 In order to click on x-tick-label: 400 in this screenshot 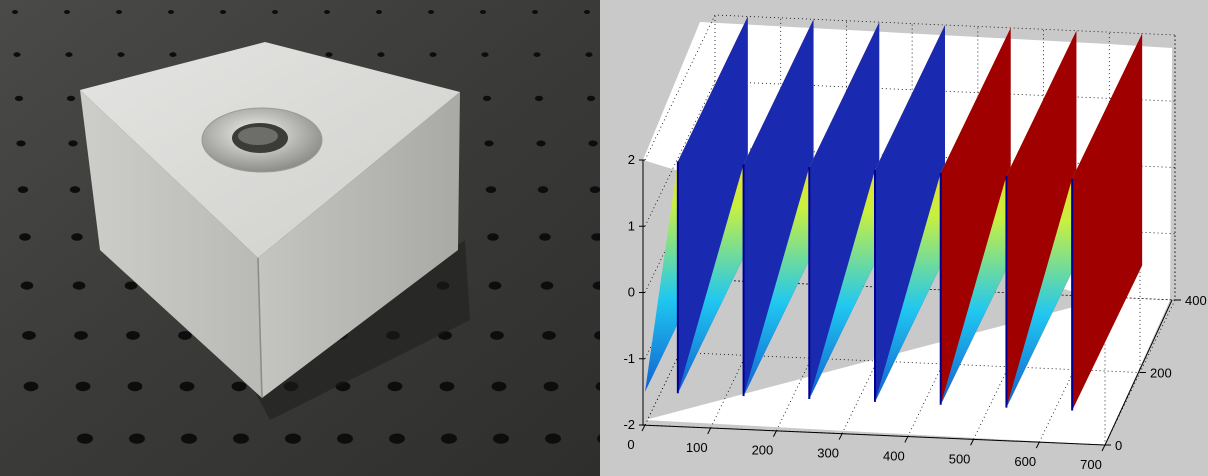, I will do `click(894, 455)`.